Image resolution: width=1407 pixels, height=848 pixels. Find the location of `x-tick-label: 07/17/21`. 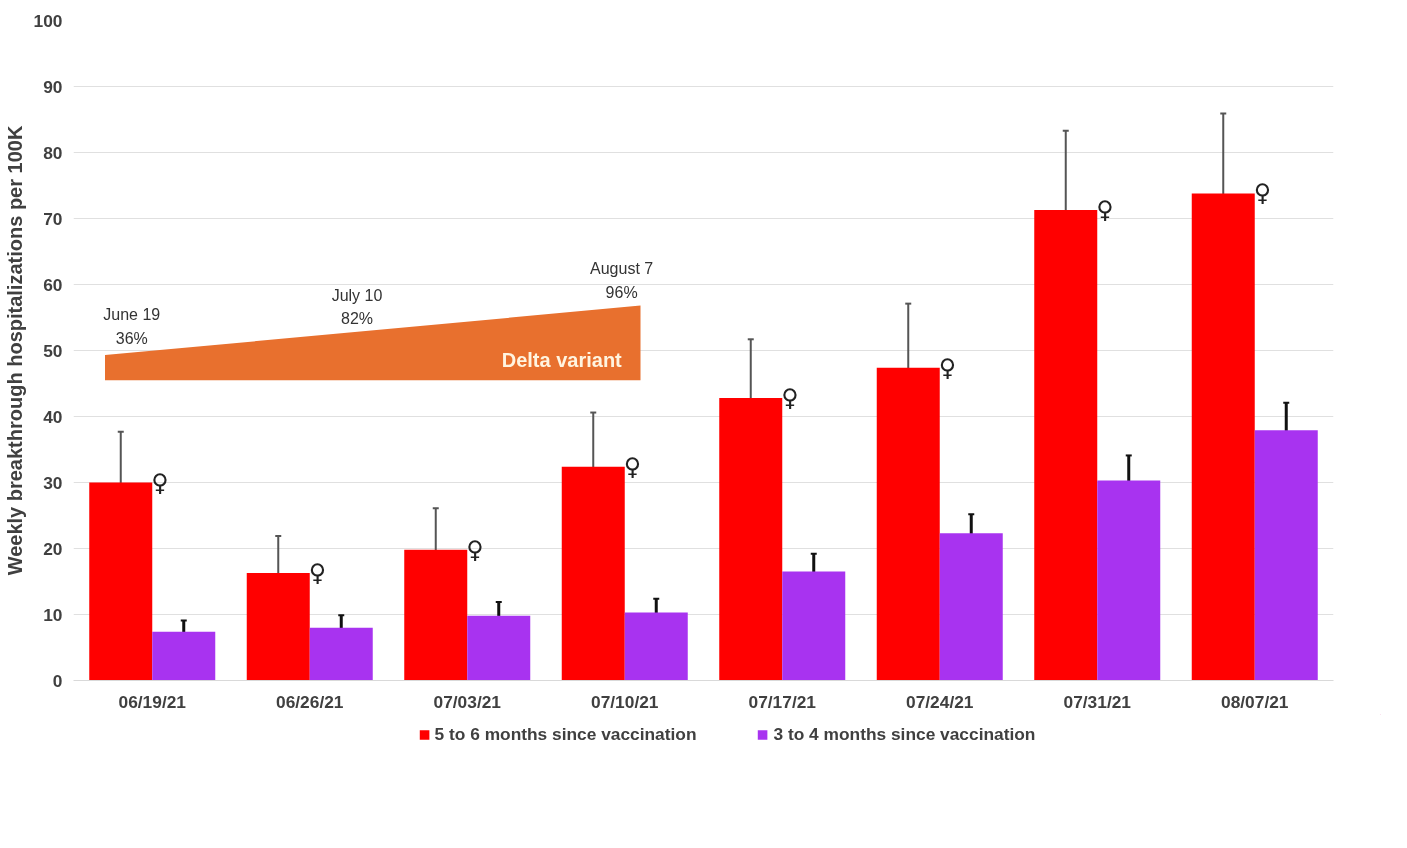

x-tick-label: 07/17/21 is located at coordinates (782, 701).